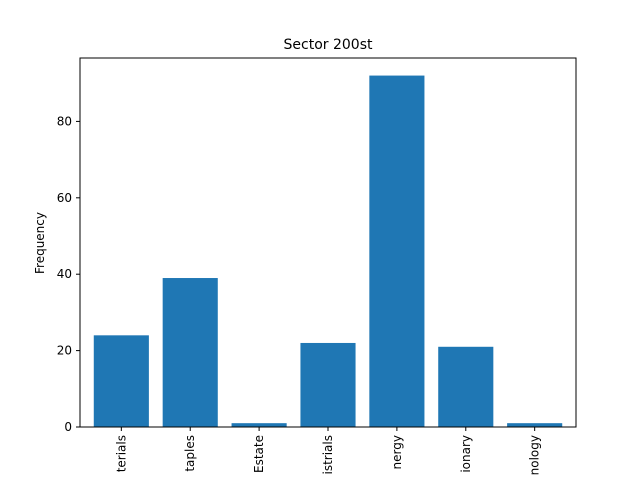 This screenshot has width=640, height=480. What do you see at coordinates (466, 454) in the screenshot?
I see `x-tick-label: ionary` at bounding box center [466, 454].